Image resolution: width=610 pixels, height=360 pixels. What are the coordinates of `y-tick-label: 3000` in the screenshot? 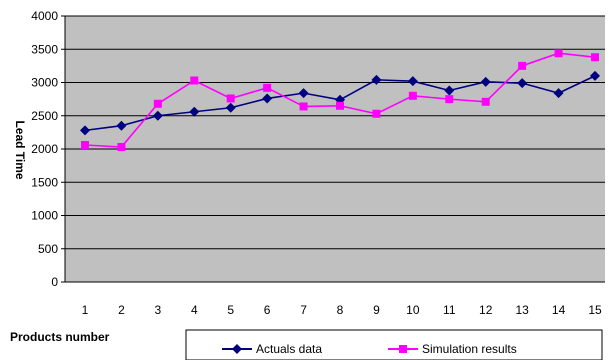 It's located at (44, 83).